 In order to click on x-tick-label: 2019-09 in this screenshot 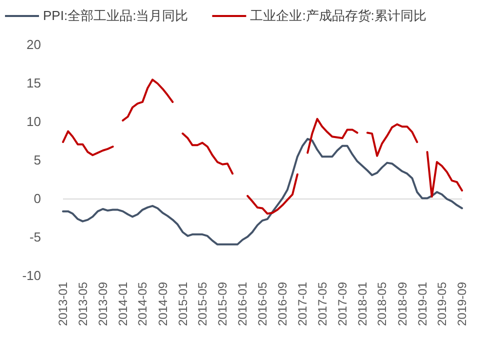, I will do `click(462, 304)`.